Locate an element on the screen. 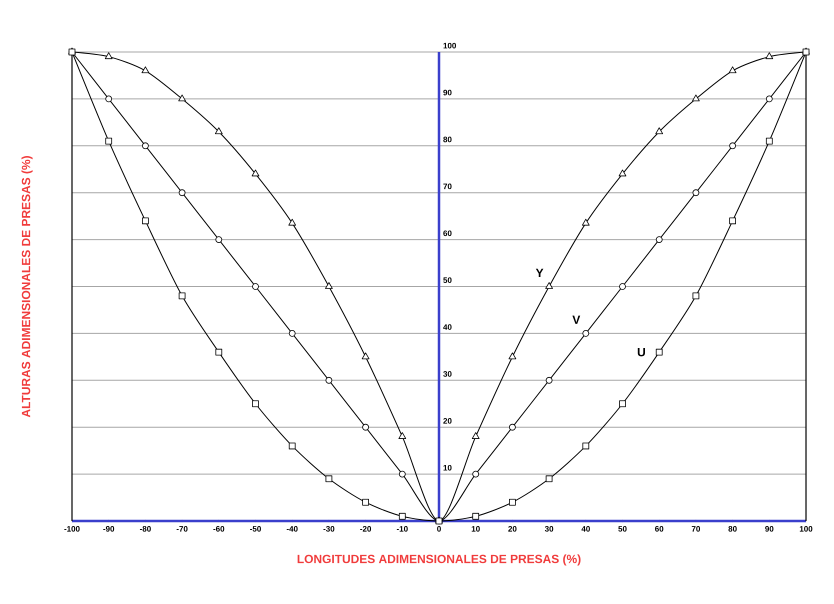 The width and height of the screenshot is (834, 604). series-label: Y is located at coordinates (540, 272).